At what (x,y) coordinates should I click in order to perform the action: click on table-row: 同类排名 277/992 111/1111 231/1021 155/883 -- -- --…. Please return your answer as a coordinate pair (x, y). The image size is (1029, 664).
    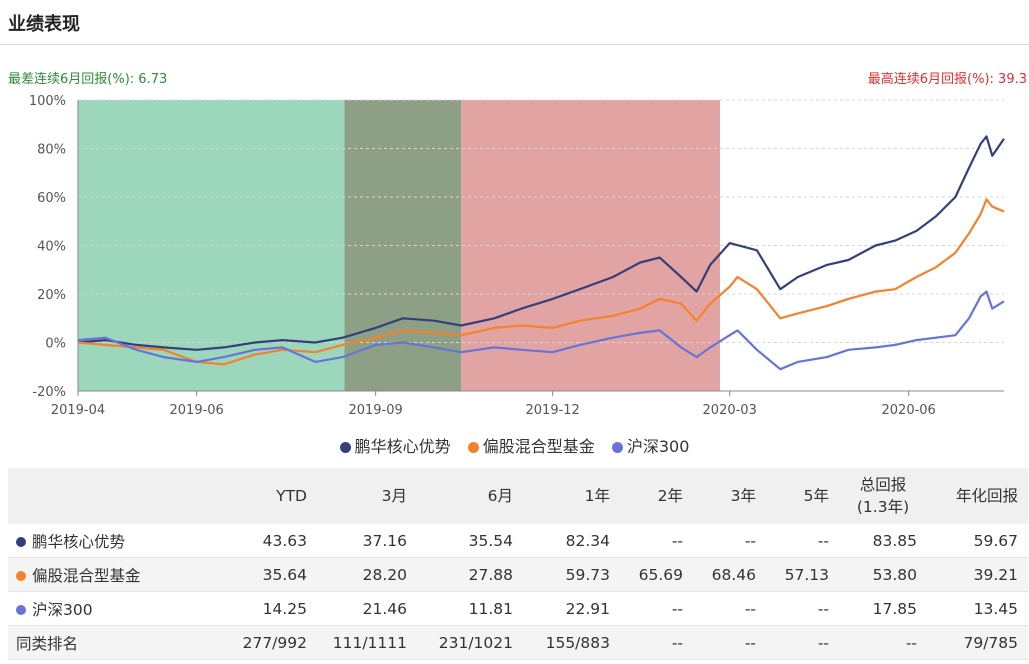
    Looking at the image, I should click on (518, 642).